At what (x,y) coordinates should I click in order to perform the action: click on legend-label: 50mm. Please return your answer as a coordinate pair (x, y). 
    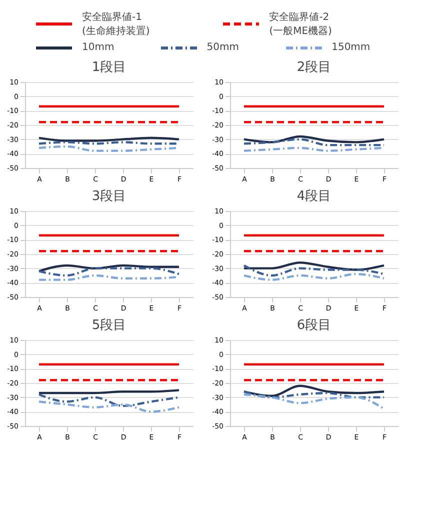
    Looking at the image, I should click on (223, 47).